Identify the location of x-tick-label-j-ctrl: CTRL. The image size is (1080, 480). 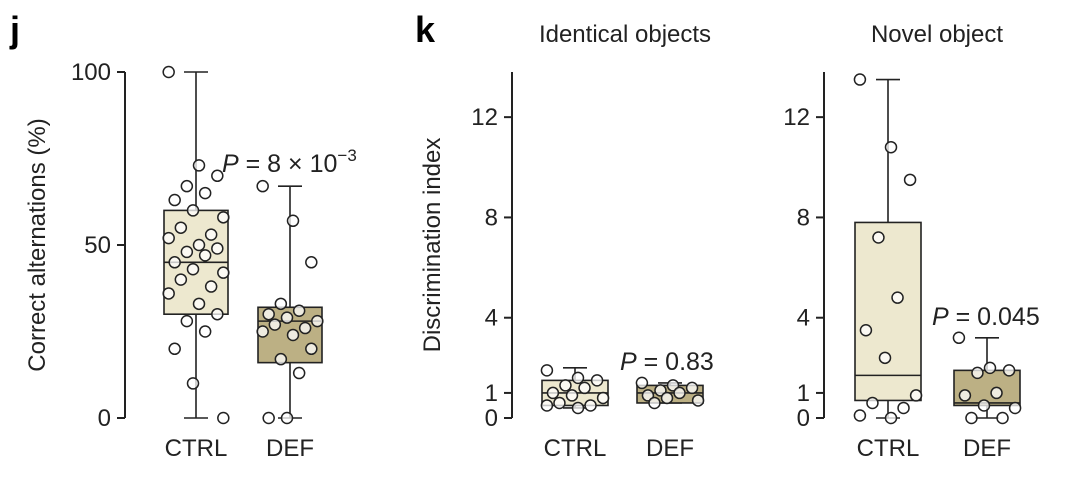
(196, 448).